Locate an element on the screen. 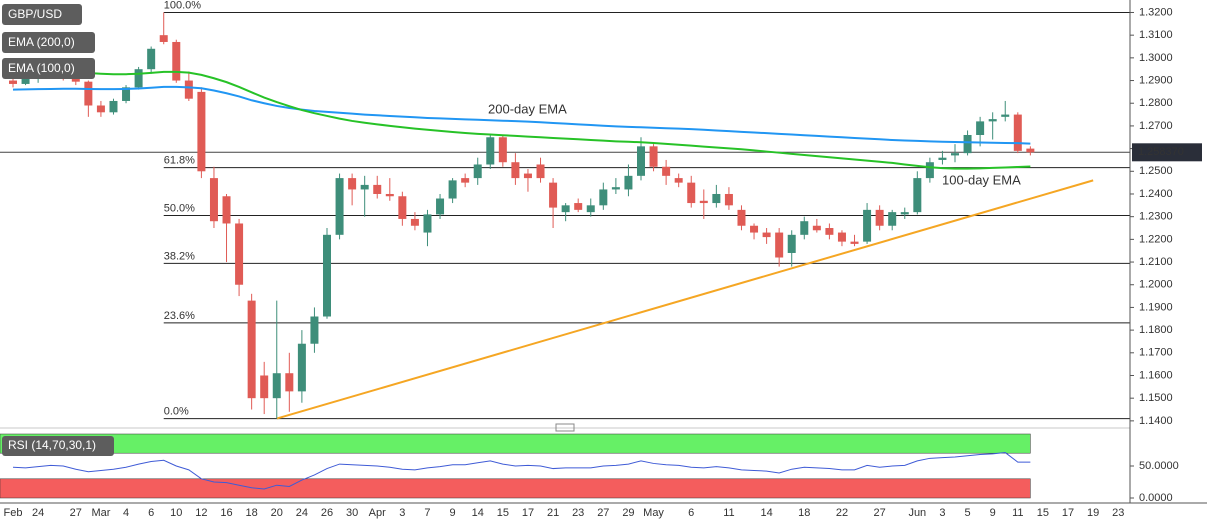 The height and width of the screenshot is (526, 1207). pane-handle is located at coordinates (565, 427).